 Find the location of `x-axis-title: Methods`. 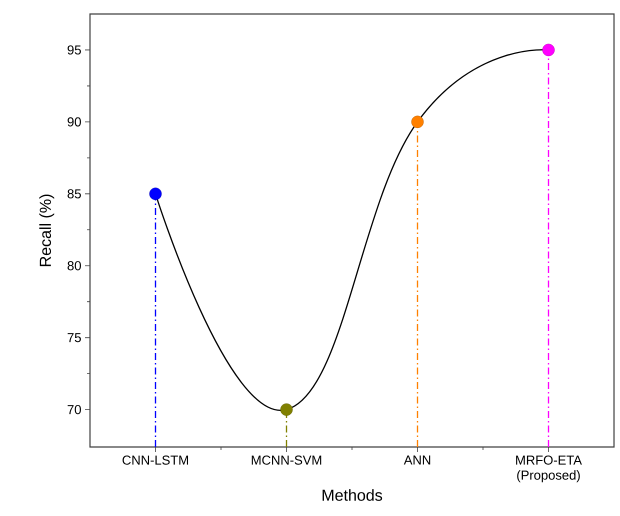

x-axis-title: Methods is located at coordinates (352, 495).